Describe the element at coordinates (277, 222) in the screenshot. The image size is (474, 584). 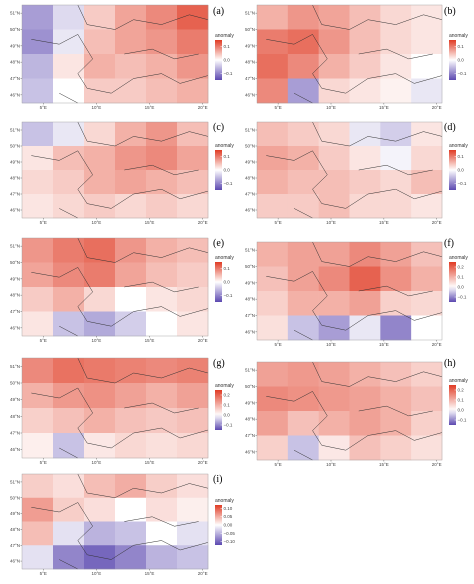
I see `x-tick-label: 5°E` at that location.